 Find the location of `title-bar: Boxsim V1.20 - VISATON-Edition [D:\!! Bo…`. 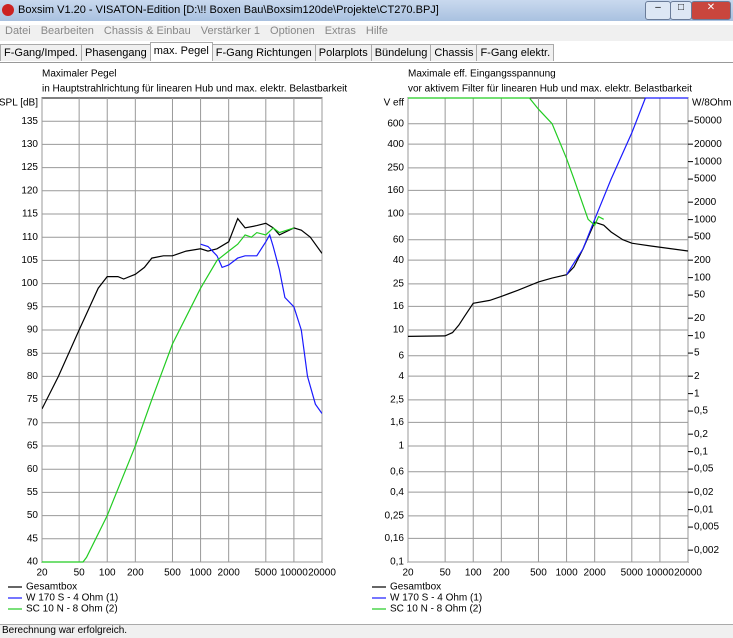

title-bar: Boxsim V1.20 - VISATON-Edition [D:\!! Bo… is located at coordinates (366, 10).